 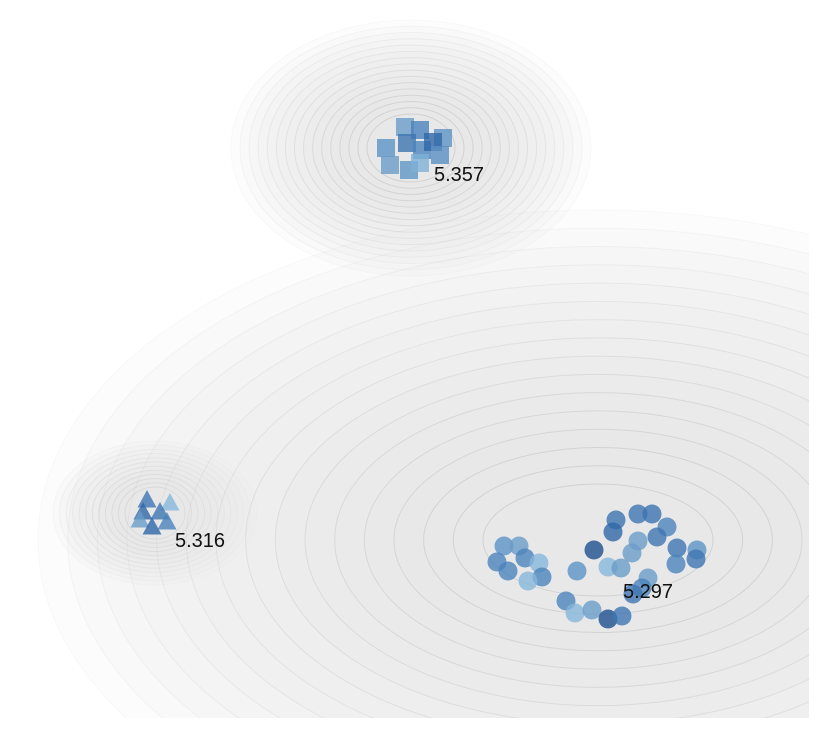 I want to click on cluster-value-label: 5.316, so click(x=200, y=541).